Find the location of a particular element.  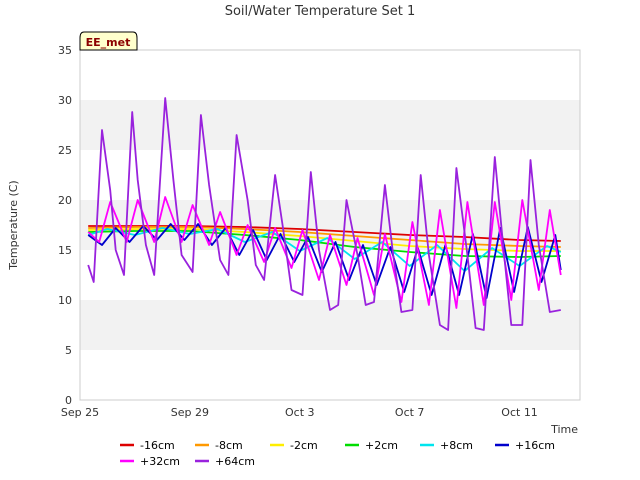

legend-label: -2cm is located at coordinates (304, 445).